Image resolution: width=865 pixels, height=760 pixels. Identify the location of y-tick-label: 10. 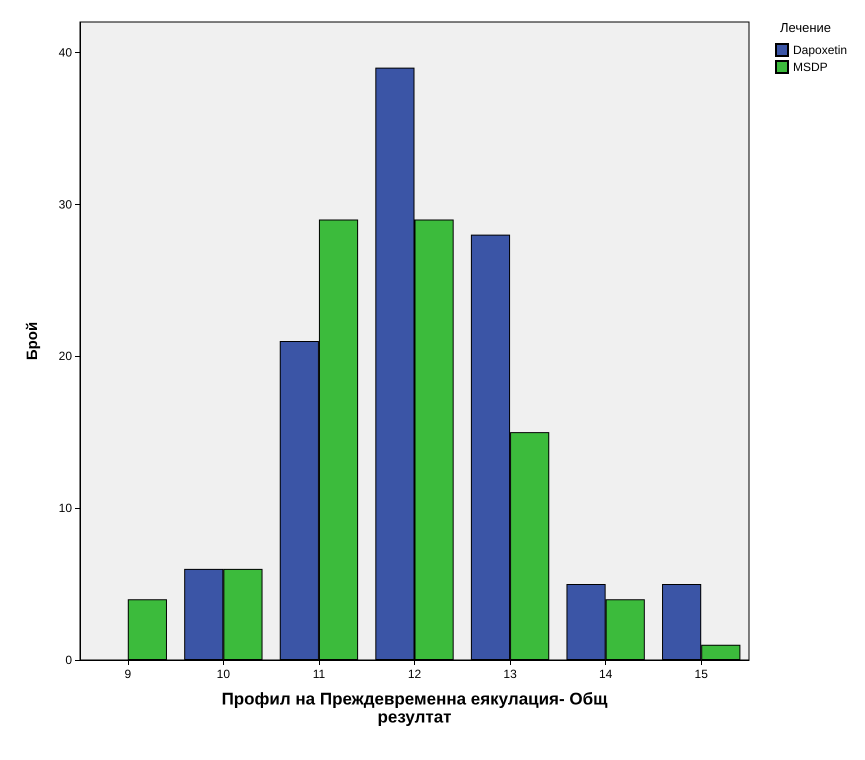
(65, 508).